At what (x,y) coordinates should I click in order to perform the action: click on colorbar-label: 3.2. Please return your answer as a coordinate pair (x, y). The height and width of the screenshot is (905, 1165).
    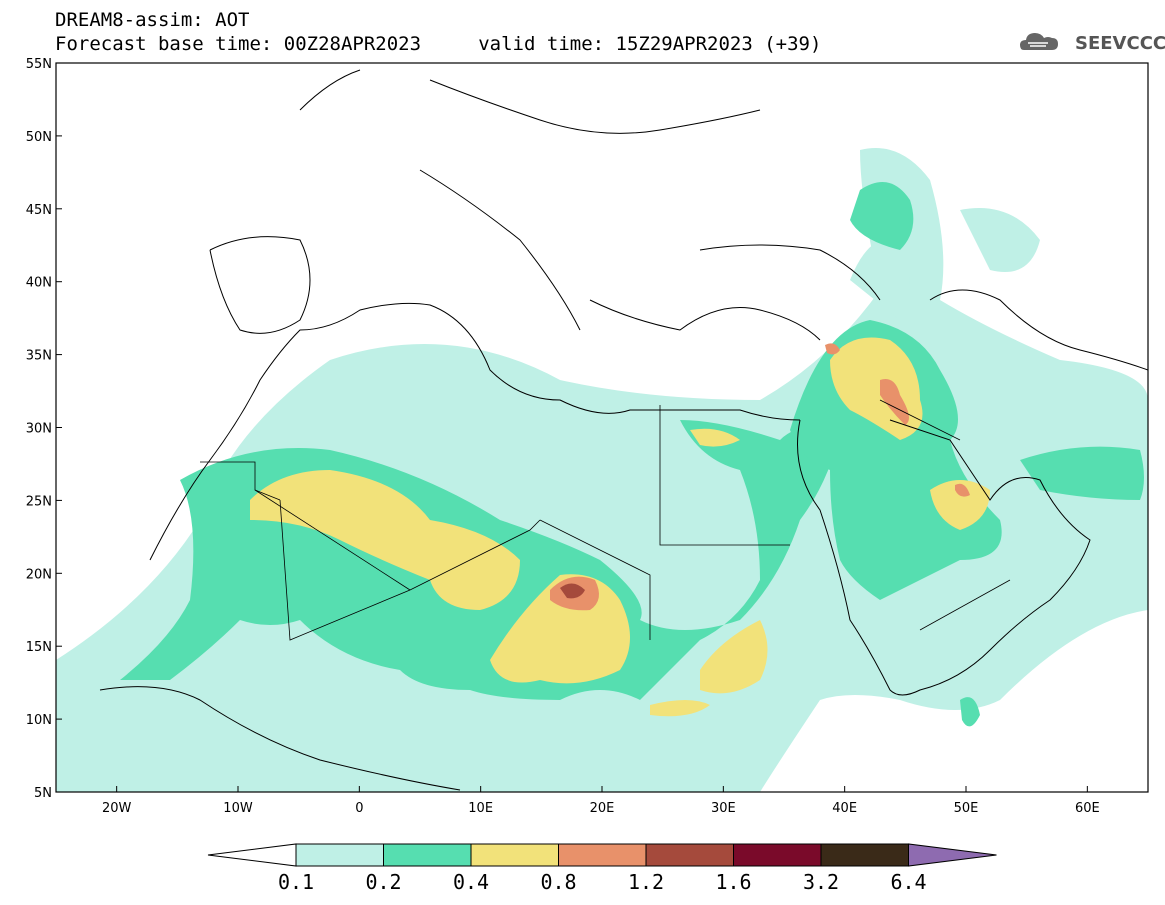
    Looking at the image, I should click on (821, 882).